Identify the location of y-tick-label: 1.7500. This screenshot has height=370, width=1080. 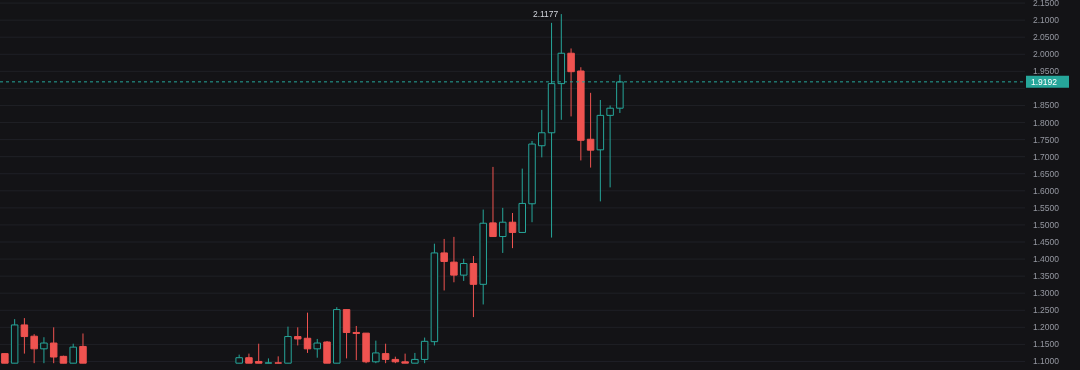
(1046, 139).